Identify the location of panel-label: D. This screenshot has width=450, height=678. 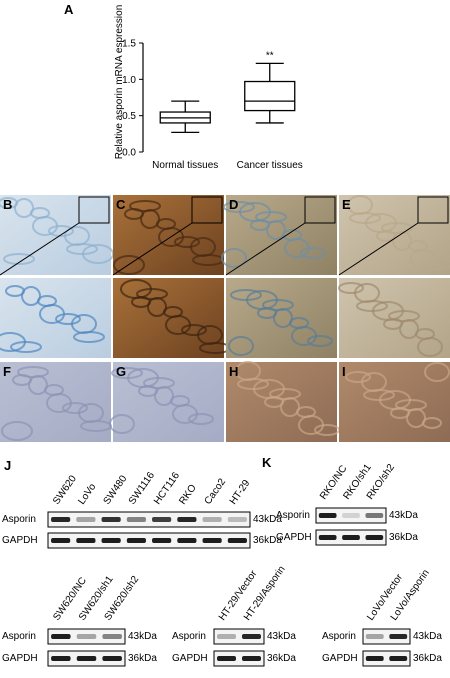
(233, 204).